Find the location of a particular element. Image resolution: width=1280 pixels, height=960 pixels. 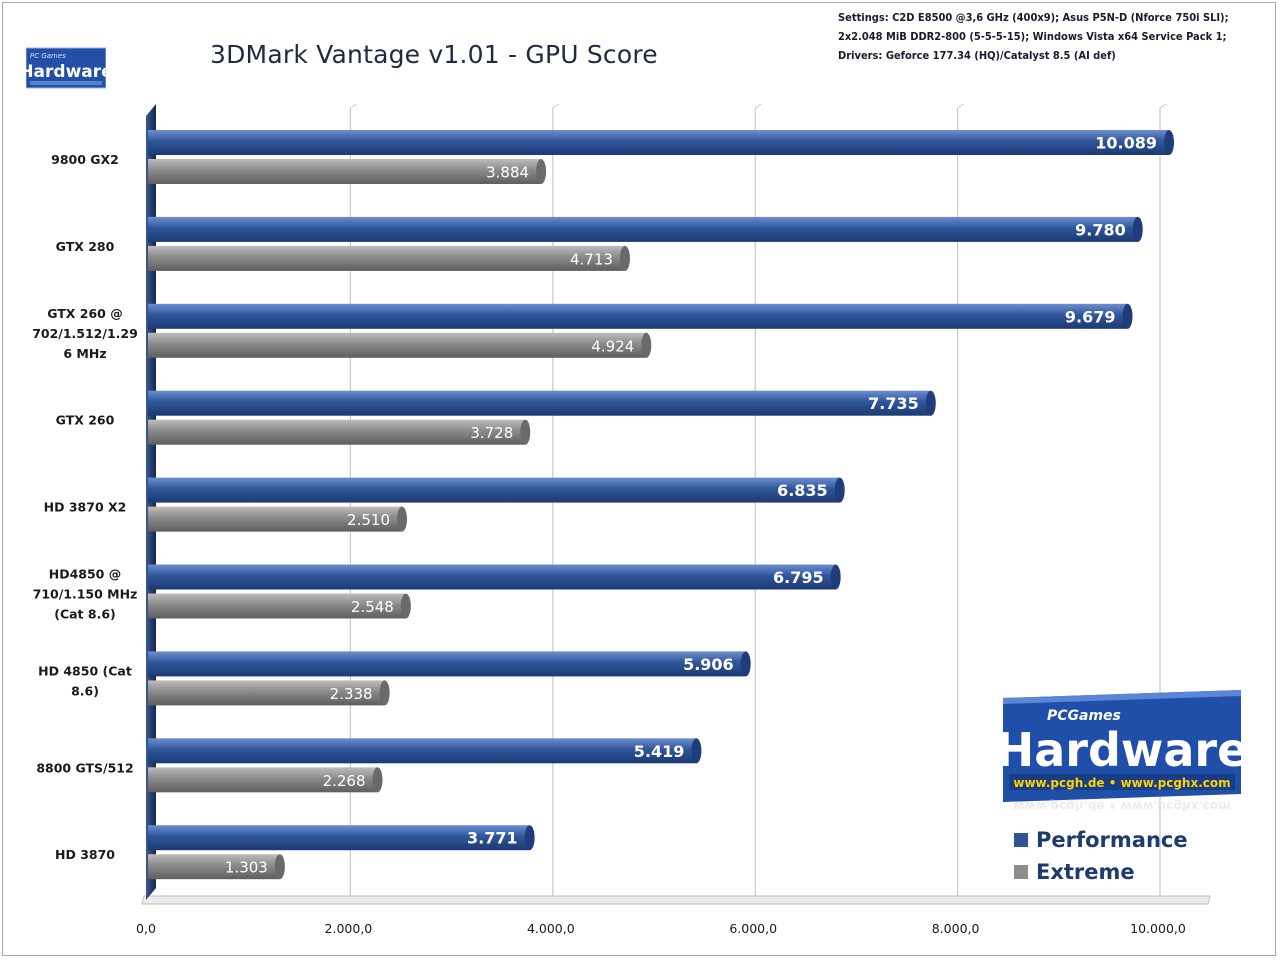

value-label-performance: 9.780 is located at coordinates (1100, 229).